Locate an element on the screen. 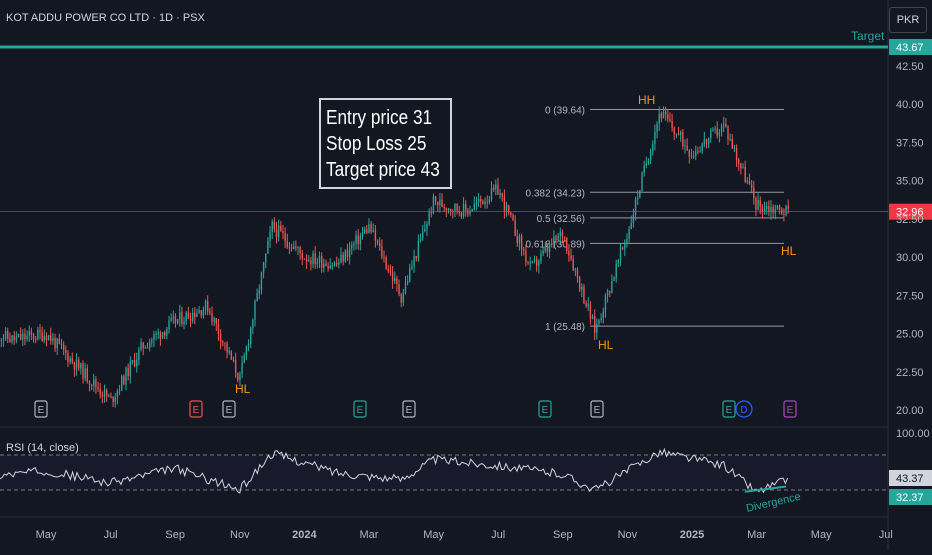 This screenshot has height=555, width=932. y-tick-label: 27.50 is located at coordinates (910, 296).